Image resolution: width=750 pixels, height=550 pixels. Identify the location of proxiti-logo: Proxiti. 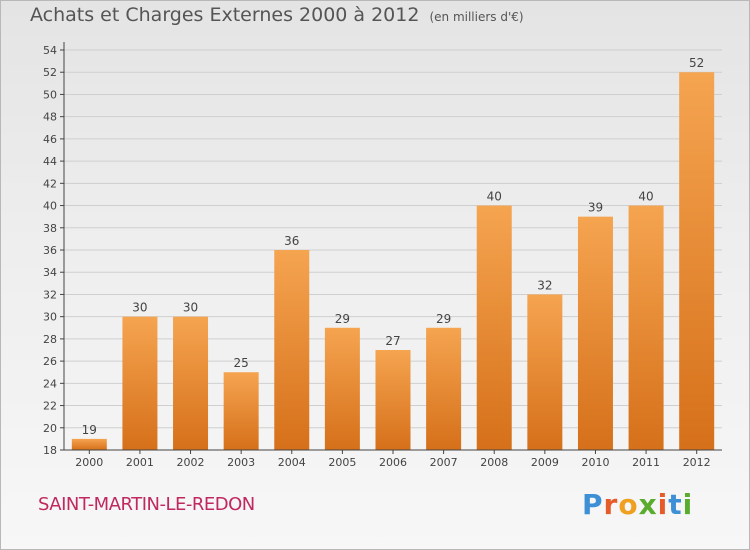
(637, 504).